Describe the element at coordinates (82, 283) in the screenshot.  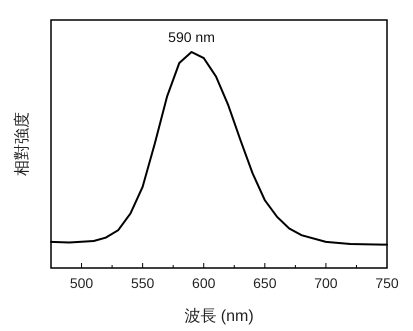
I see `x-tick-label: 500` at that location.